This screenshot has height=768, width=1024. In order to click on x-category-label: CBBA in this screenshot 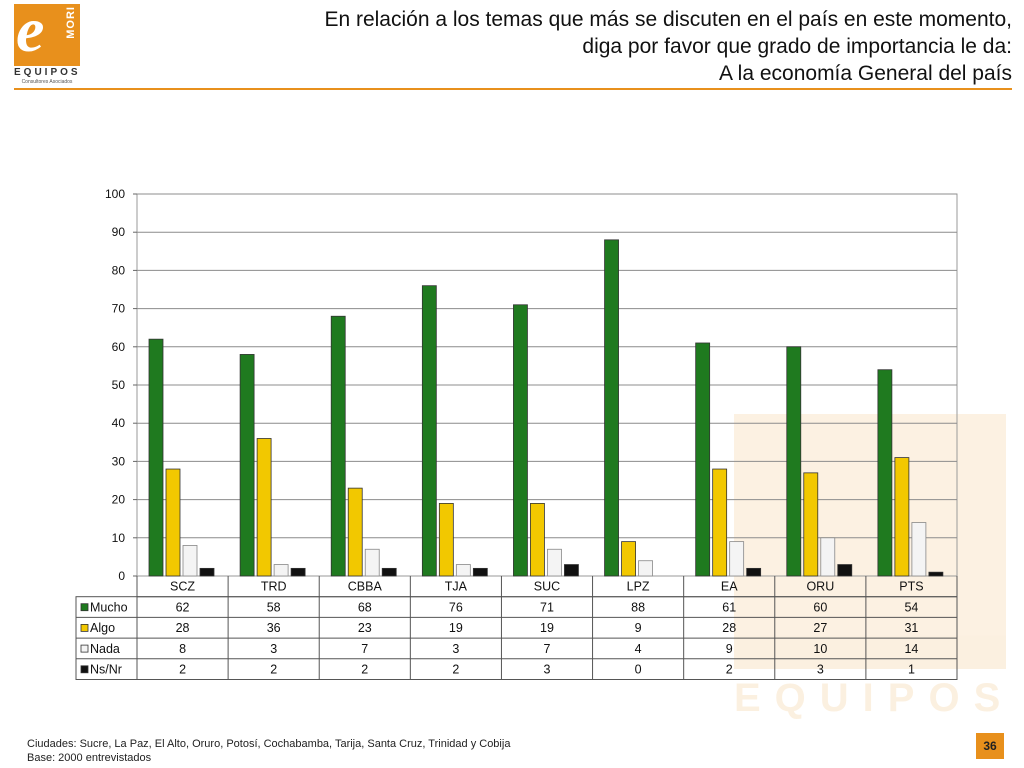, I will do `click(365, 587)`.